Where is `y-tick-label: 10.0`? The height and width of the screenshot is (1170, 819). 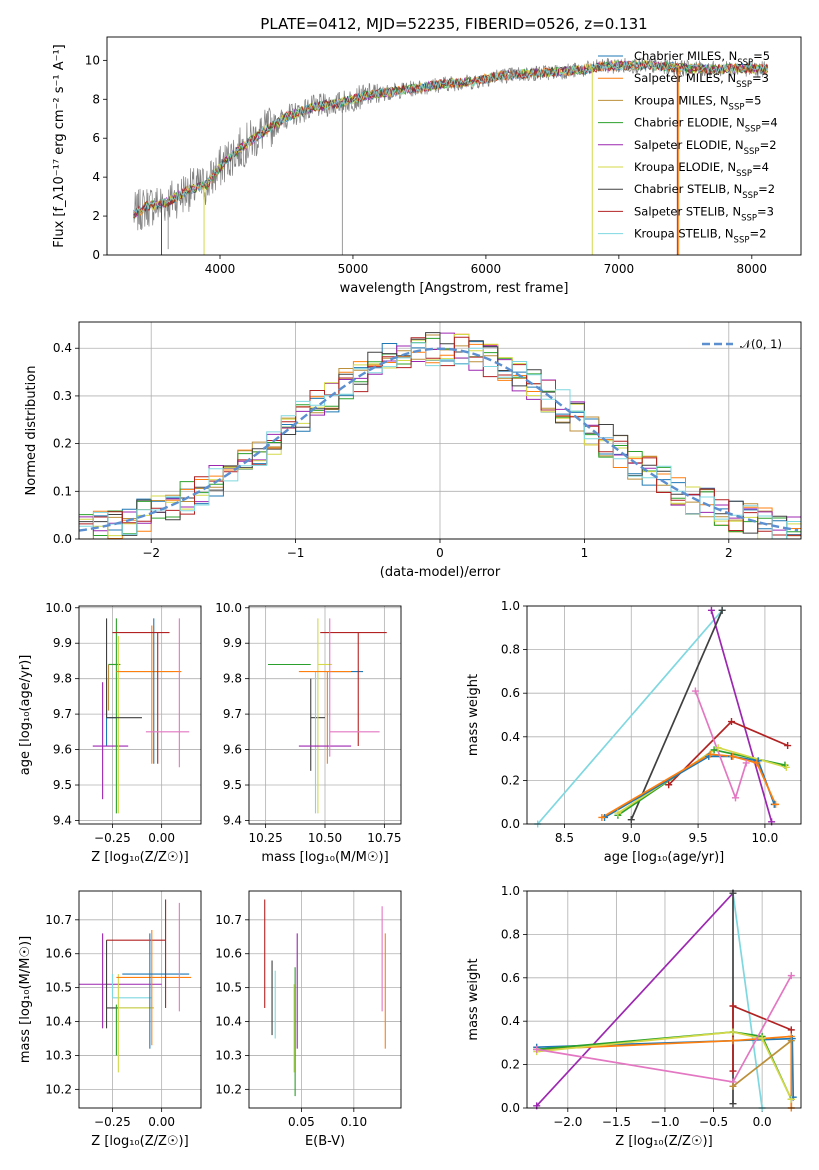
y-tick-label: 10.0 is located at coordinates (58, 608).